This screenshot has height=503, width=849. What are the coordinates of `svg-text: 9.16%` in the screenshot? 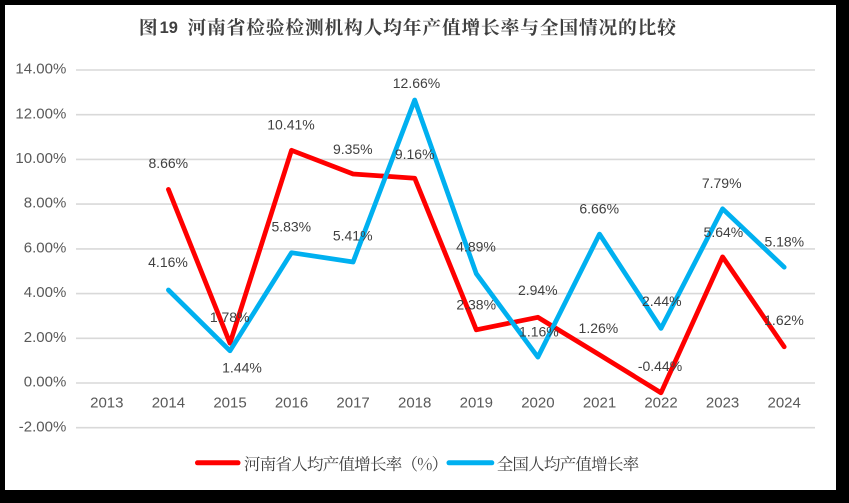 It's located at (415, 154).